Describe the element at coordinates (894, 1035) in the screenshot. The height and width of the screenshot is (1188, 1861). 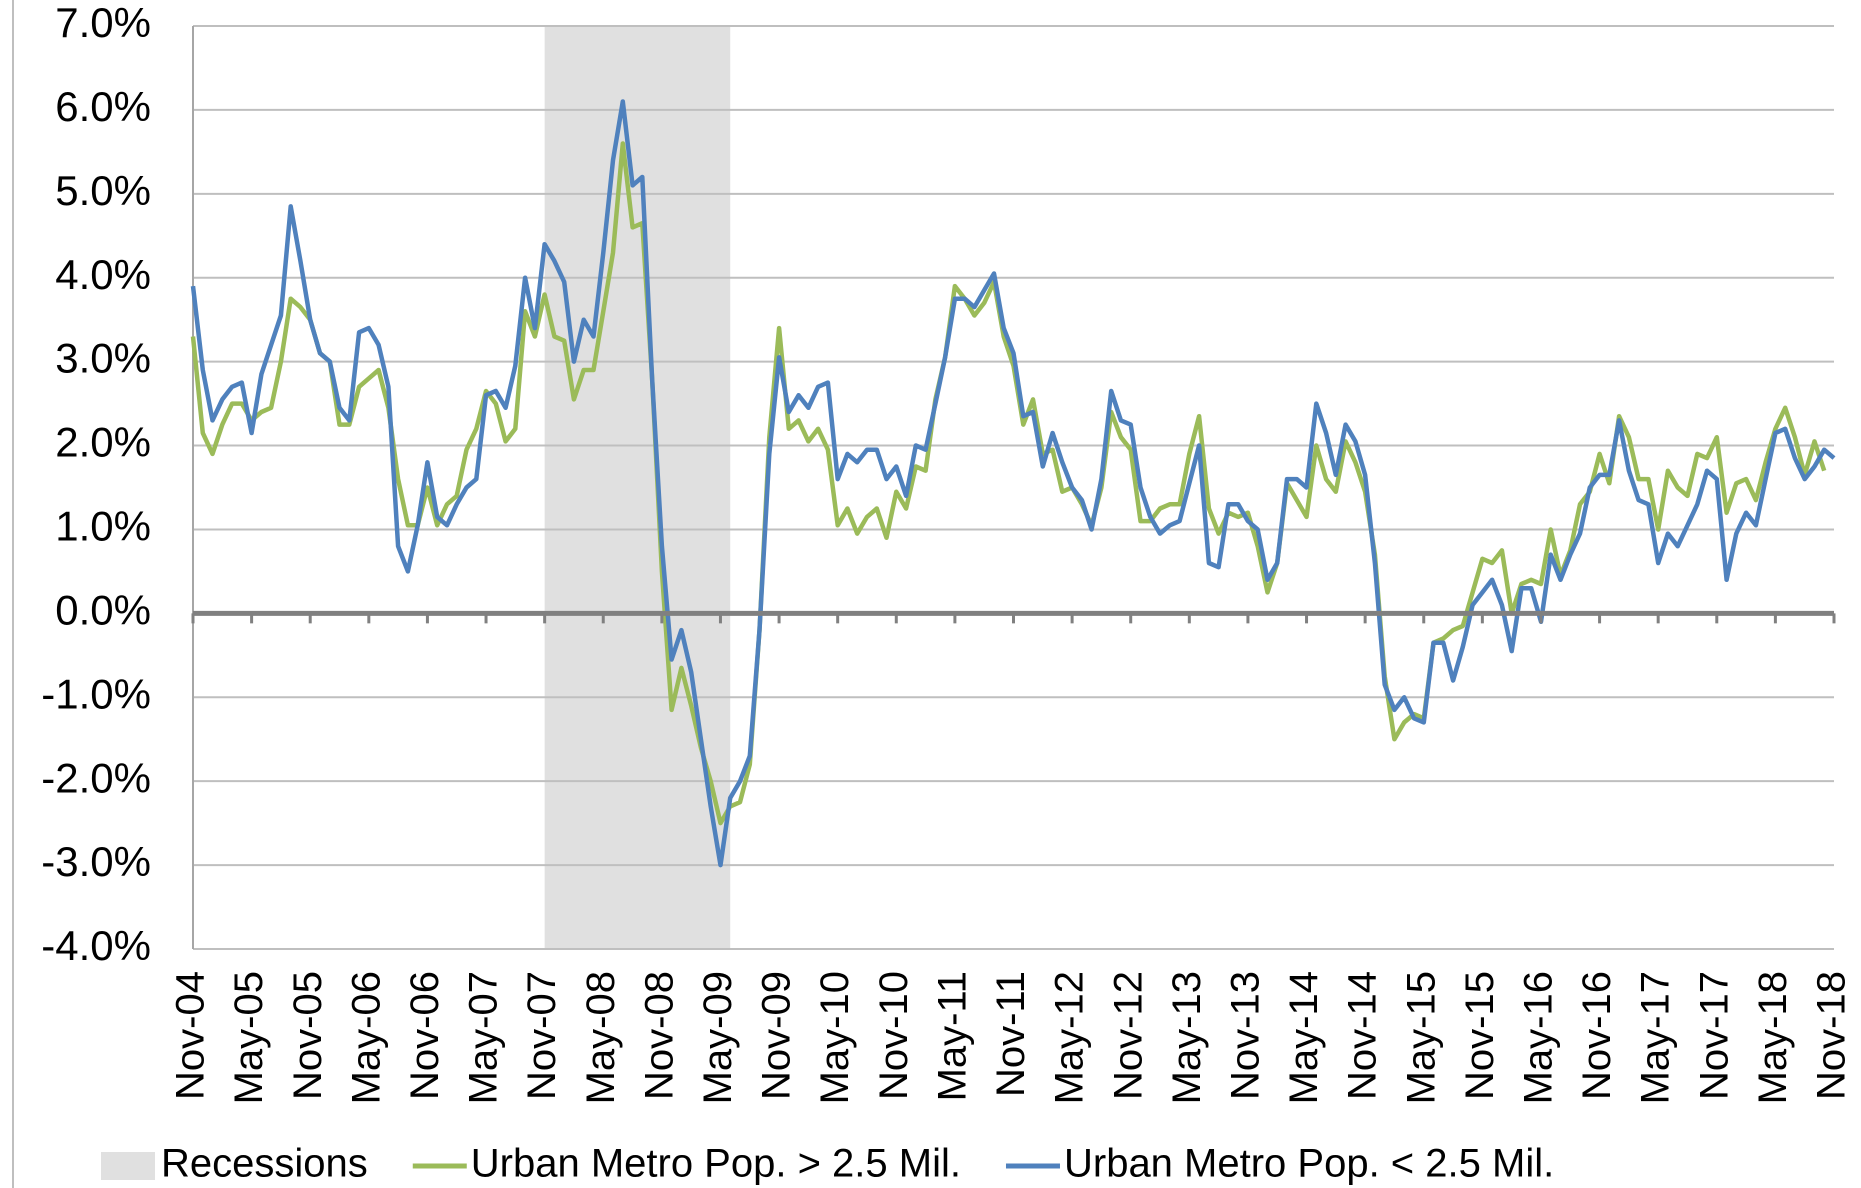
I see `x-tick-label: Nov-10` at that location.